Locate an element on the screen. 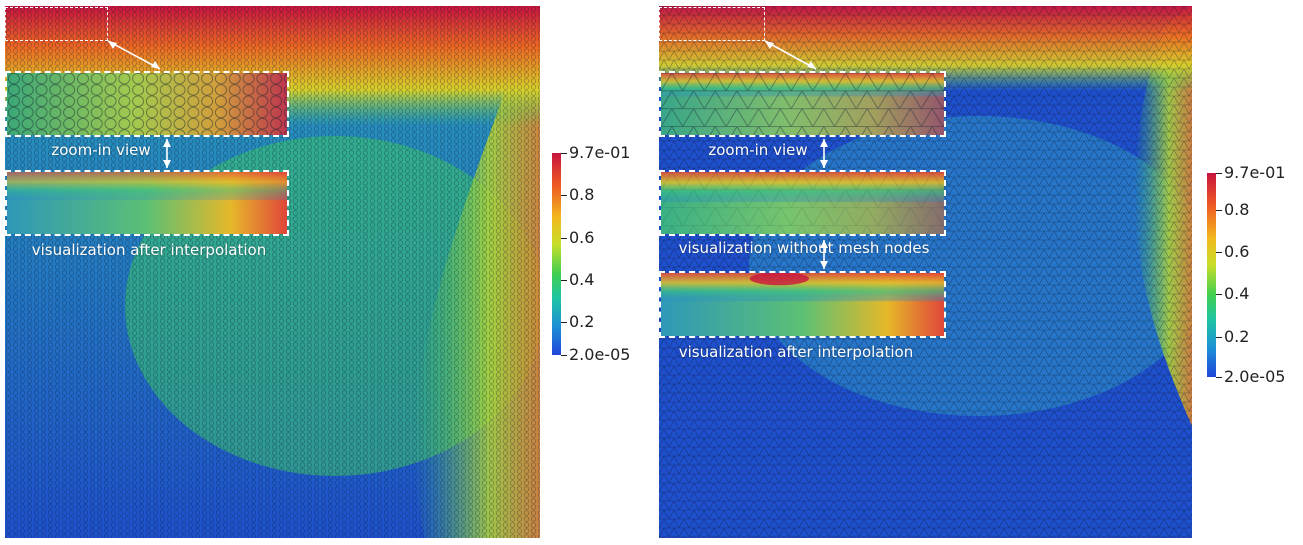 This screenshot has width=1303, height=545. zoomed-mesh-image is located at coordinates (802, 104).